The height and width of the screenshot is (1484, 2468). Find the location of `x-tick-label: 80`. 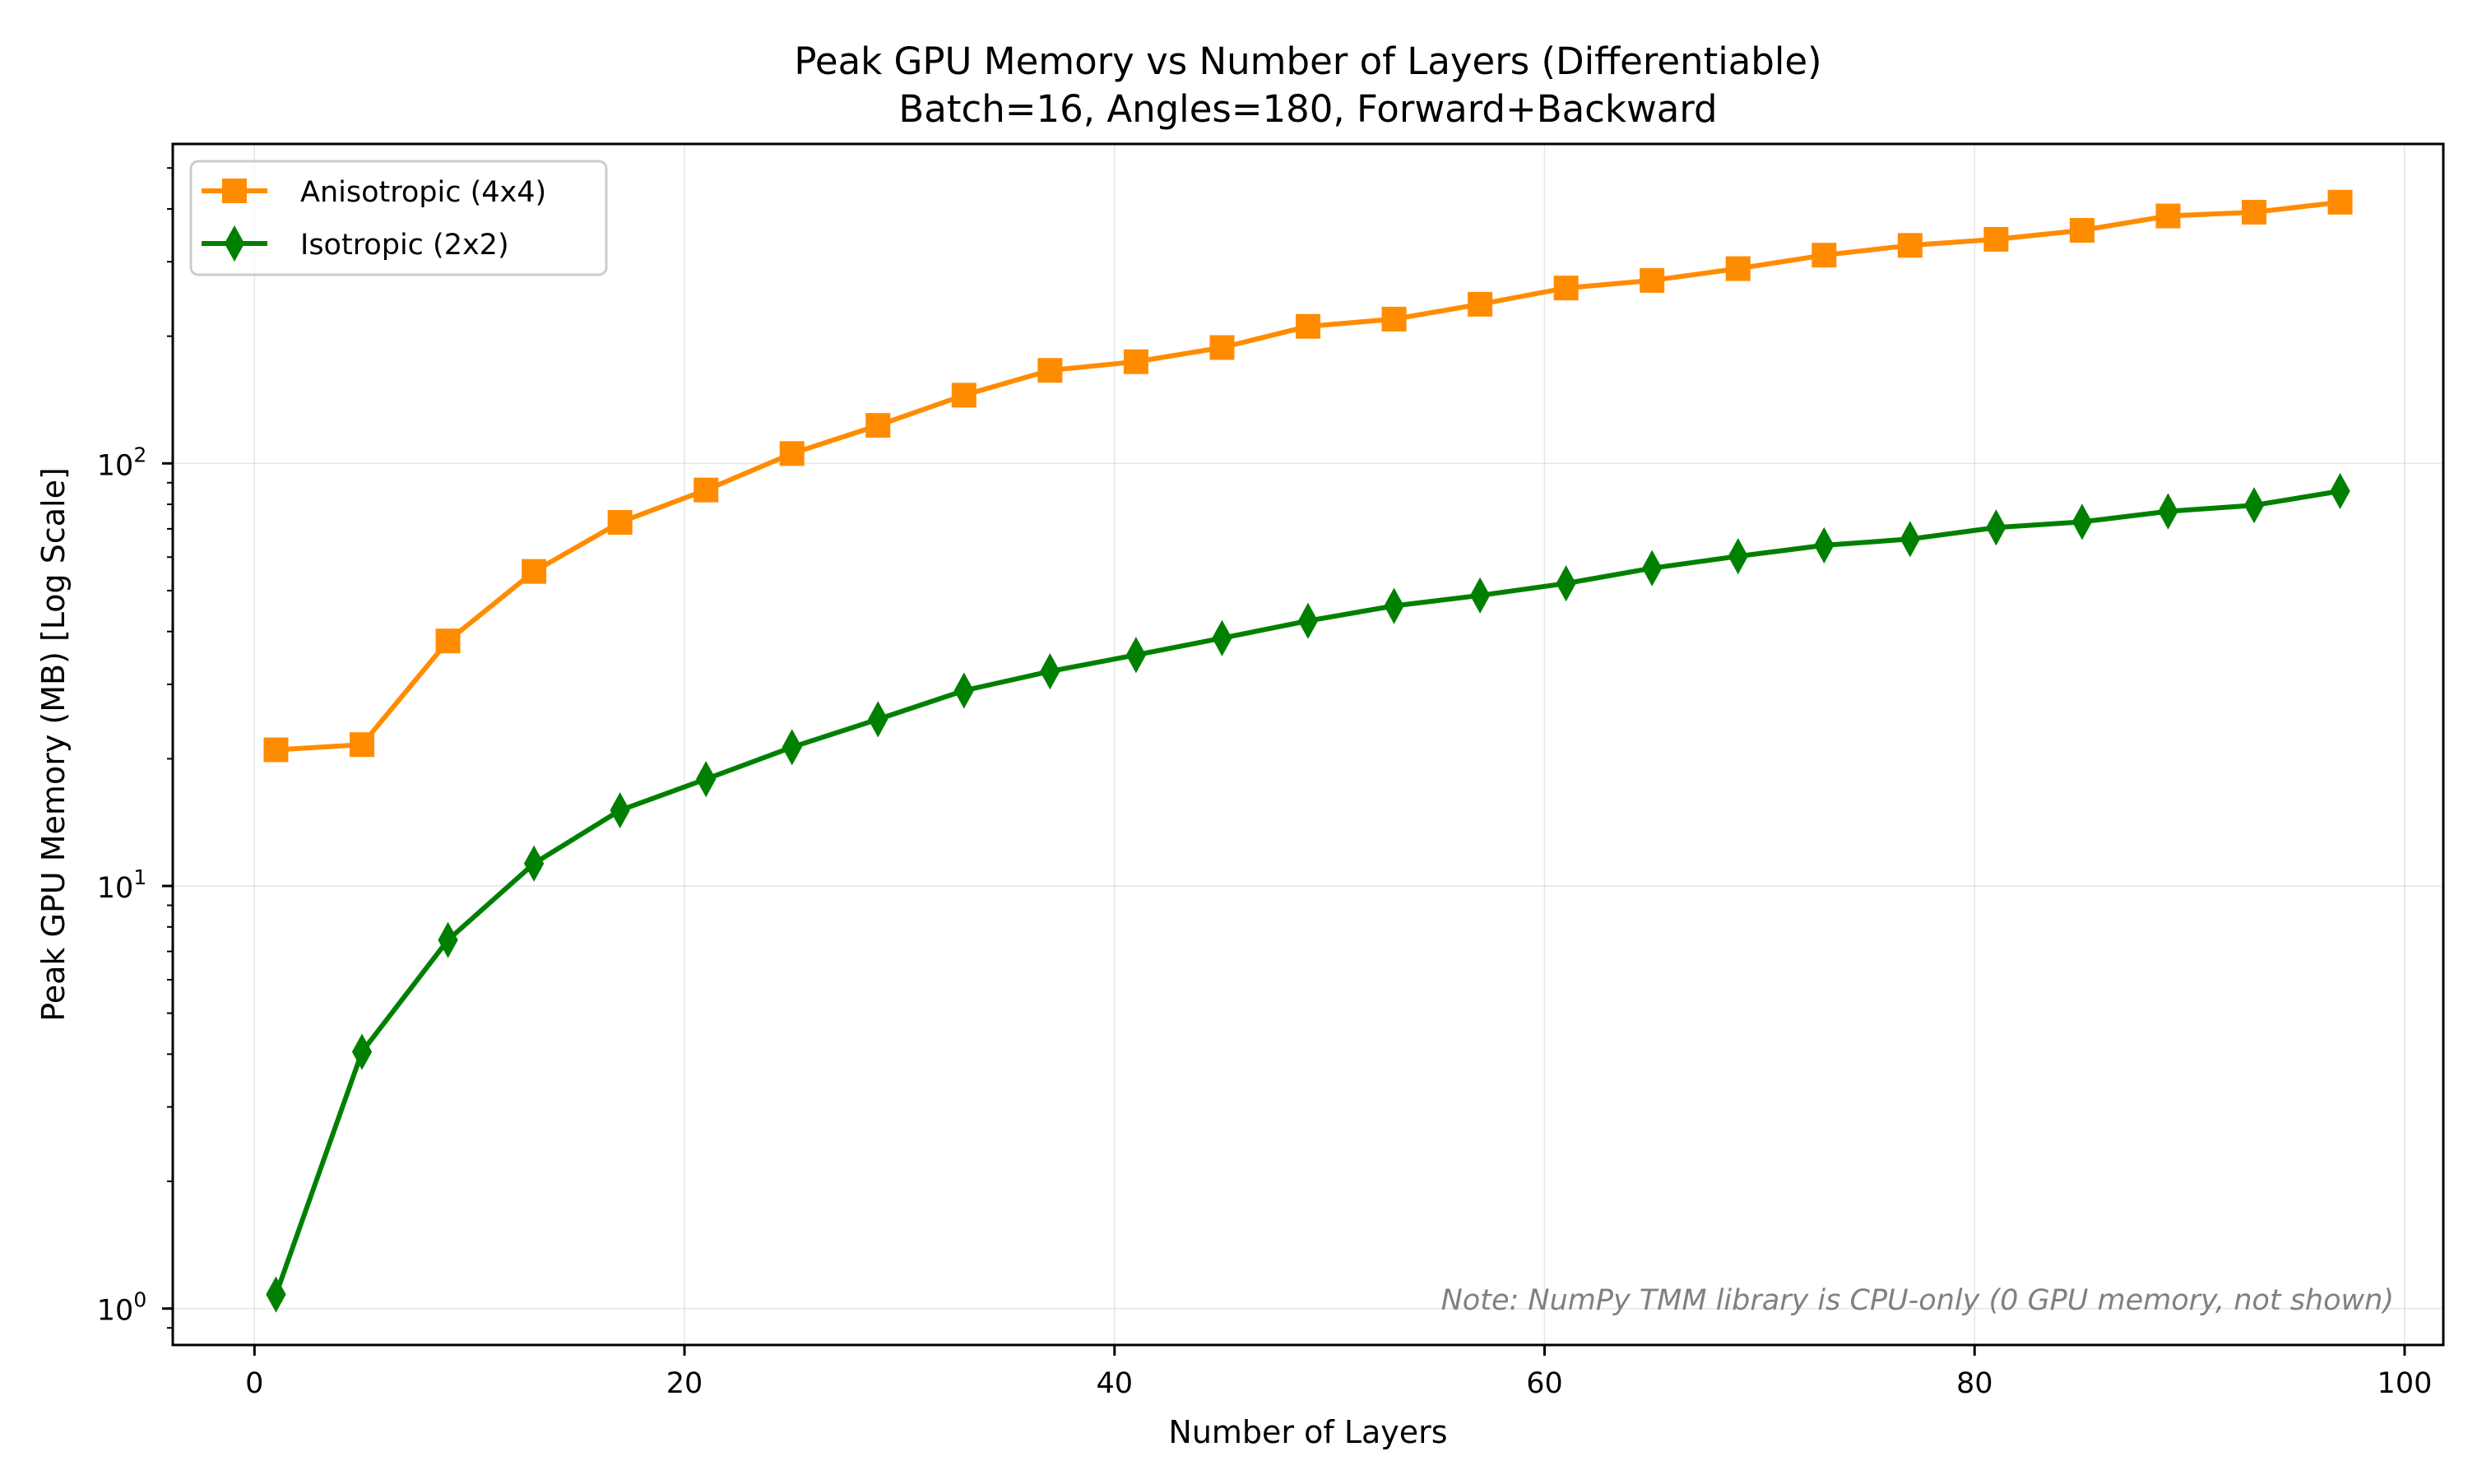

x-tick-label: 80 is located at coordinates (1974, 1383).